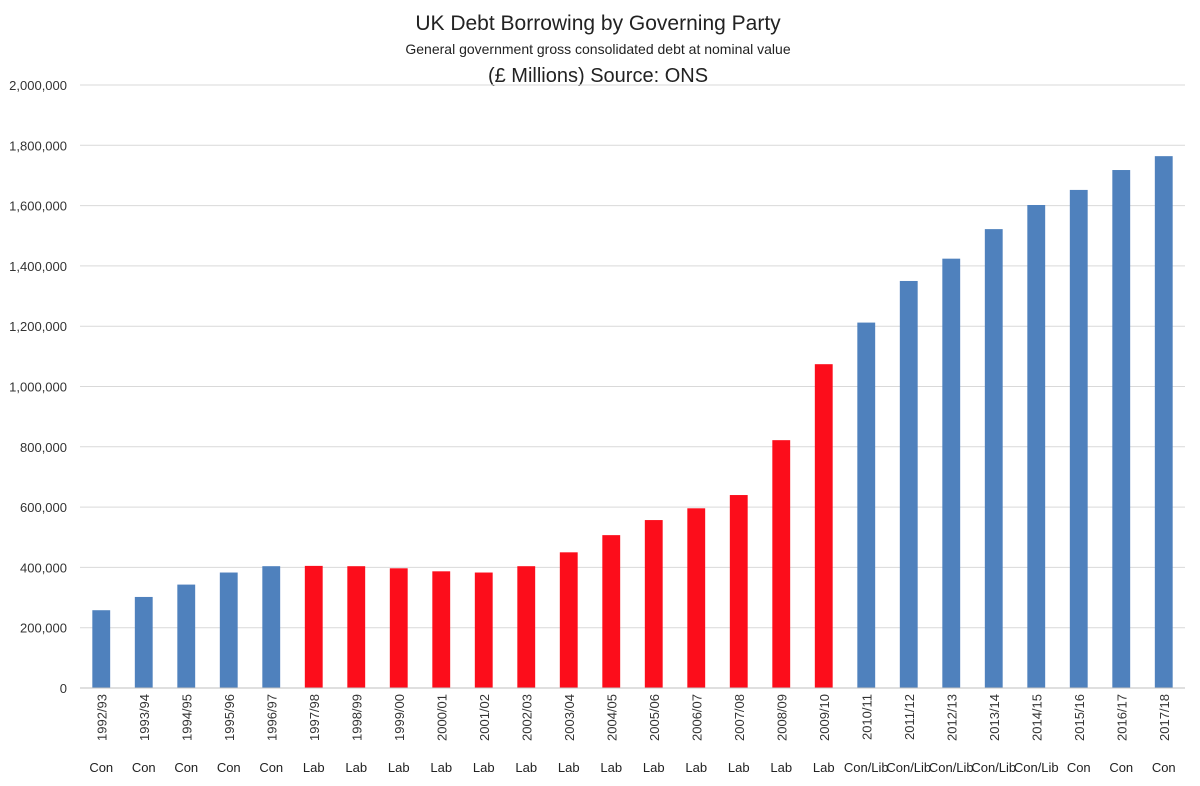 This screenshot has width=1200, height=786. I want to click on x-tick-label: 2017/18, so click(1164, 717).